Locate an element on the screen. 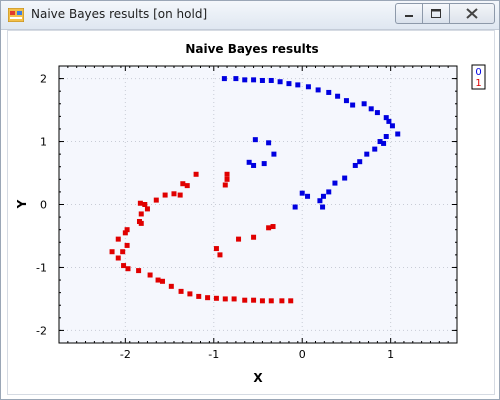 The height and width of the screenshot is (400, 500). window-controls is located at coordinates (445, 13).